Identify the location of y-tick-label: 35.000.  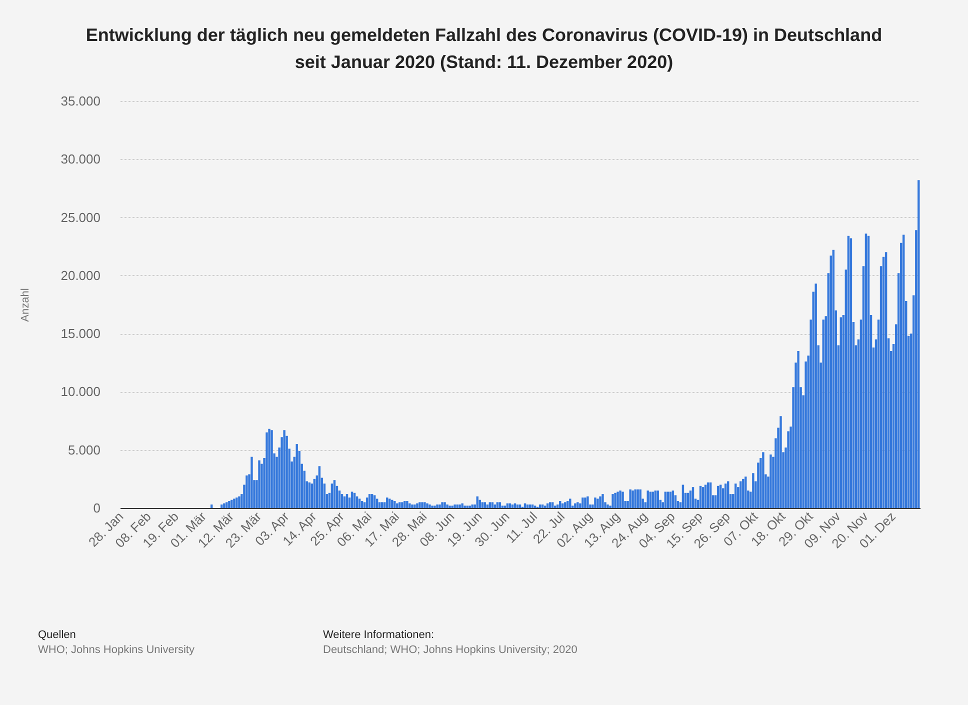
(80, 101).